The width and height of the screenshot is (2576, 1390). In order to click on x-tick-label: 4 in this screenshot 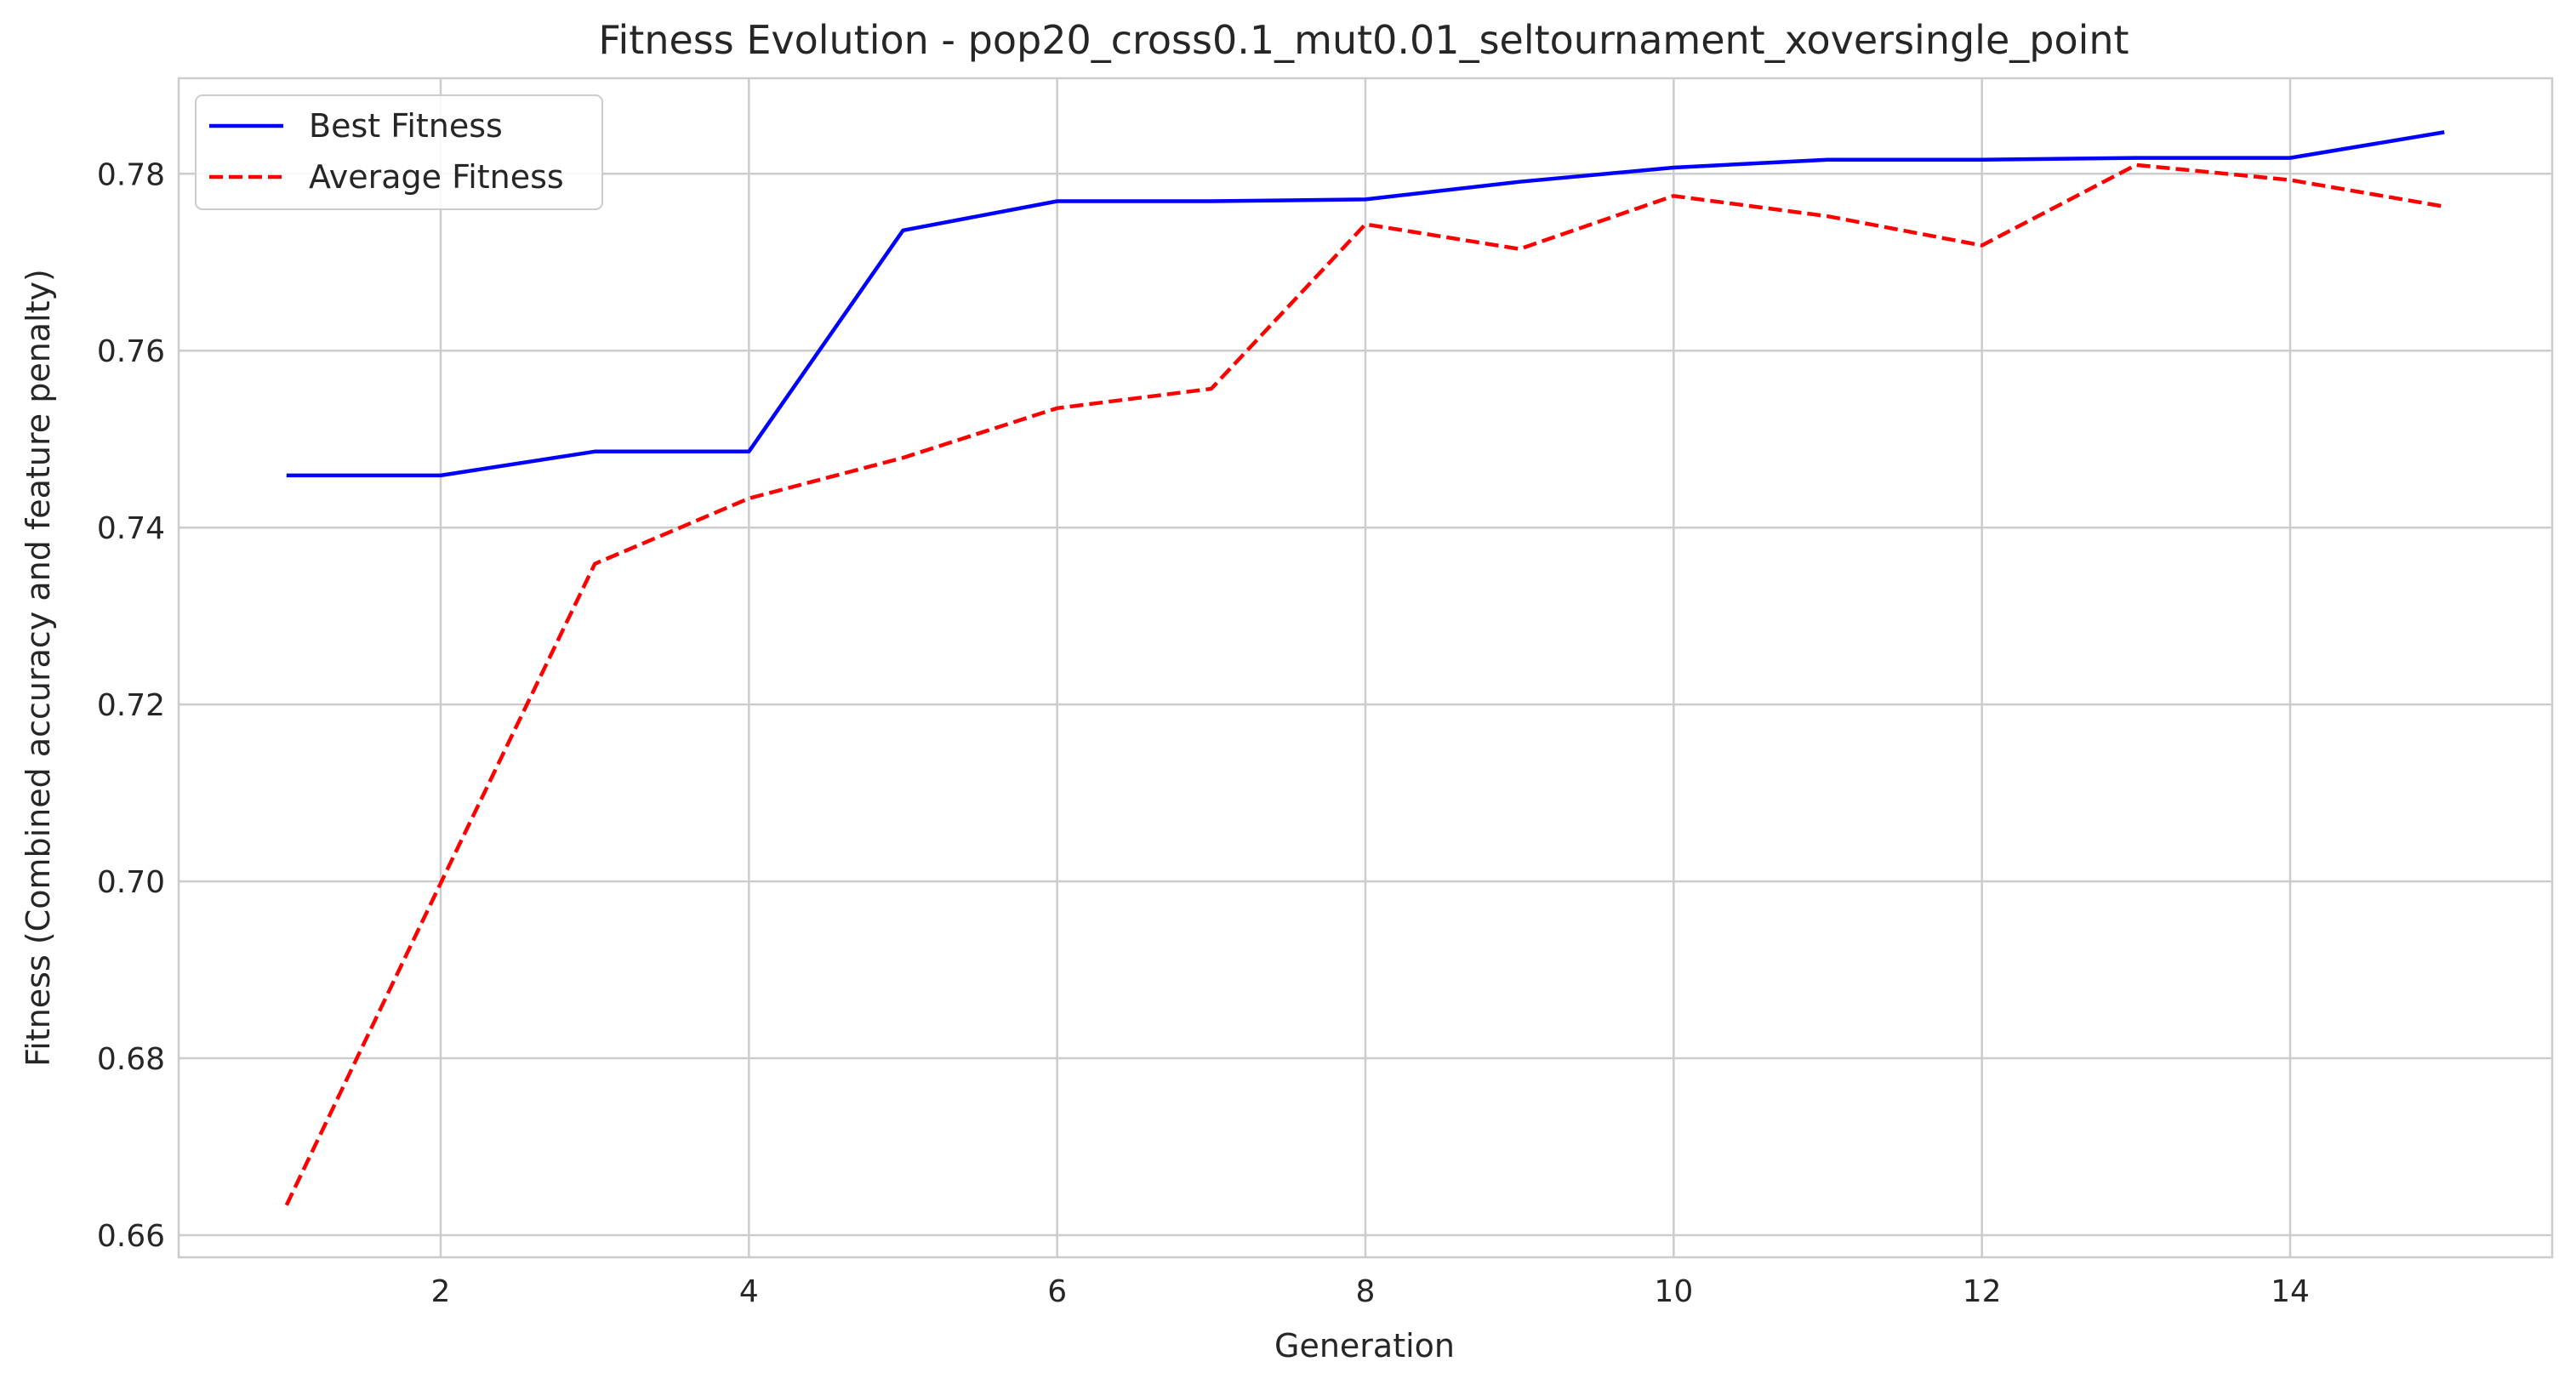, I will do `click(749, 1292)`.